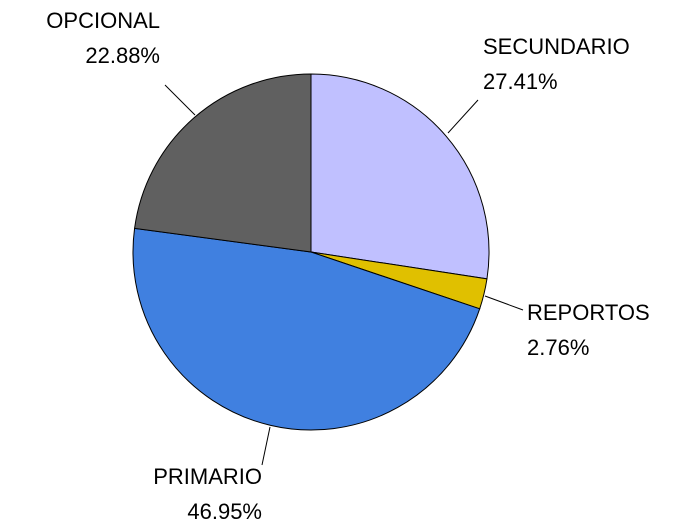 The height and width of the screenshot is (525, 694). What do you see at coordinates (588, 312) in the screenshot?
I see `slice-label: REPORTOS` at bounding box center [588, 312].